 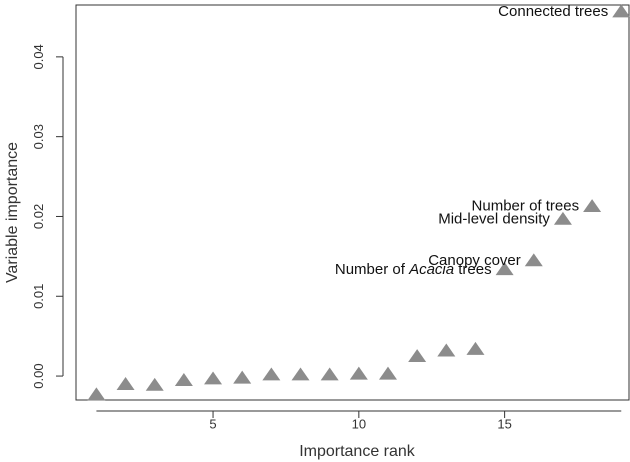 I want to click on x-tick-label: 15, so click(x=504, y=424).